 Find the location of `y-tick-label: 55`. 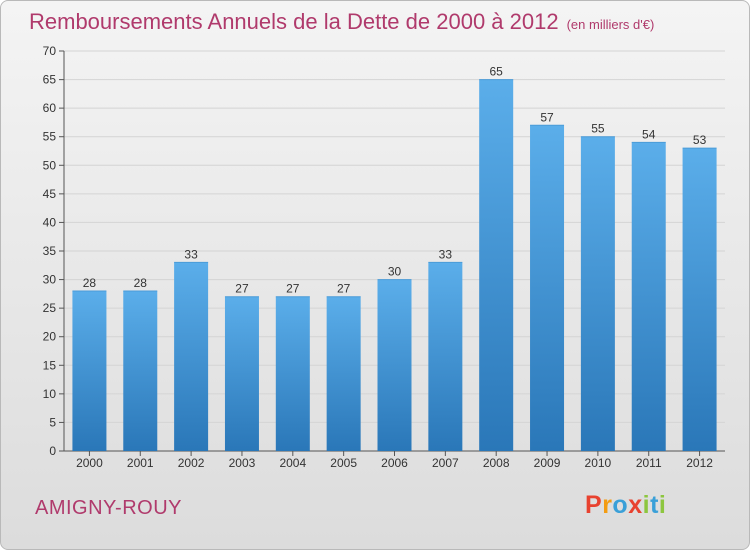

y-tick-label: 55 is located at coordinates (50, 137).